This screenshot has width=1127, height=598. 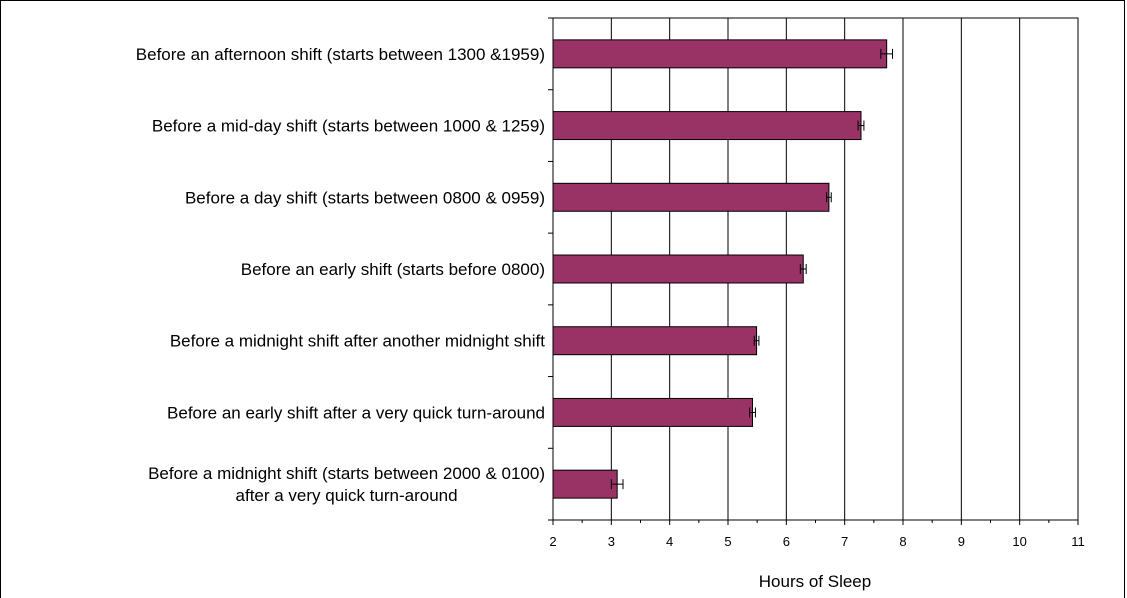 I want to click on x-tick-label: 11, so click(x=1078, y=541).